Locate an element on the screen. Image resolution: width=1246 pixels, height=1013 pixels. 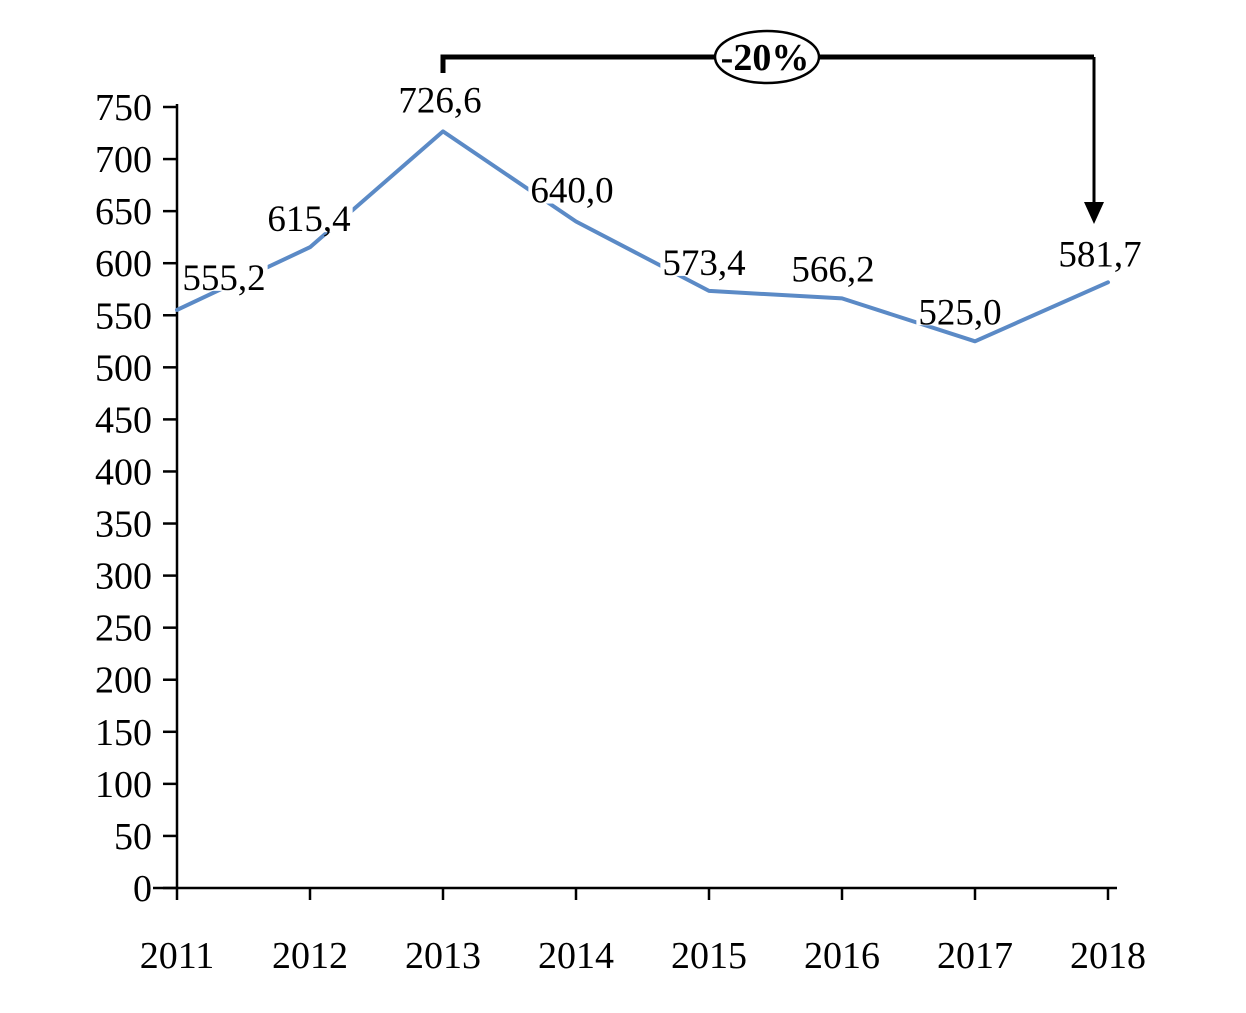
annotation-arrowhead is located at coordinates (1094, 213).